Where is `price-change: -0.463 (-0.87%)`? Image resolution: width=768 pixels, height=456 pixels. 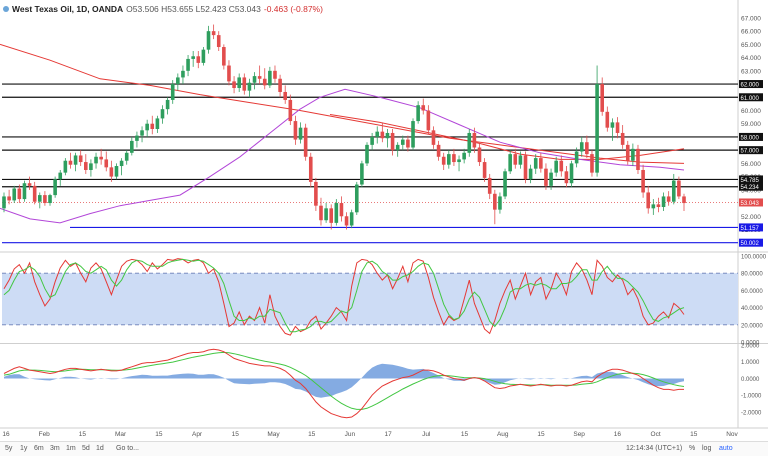
price-change: -0.463 (-0.87%) is located at coordinates (293, 9).